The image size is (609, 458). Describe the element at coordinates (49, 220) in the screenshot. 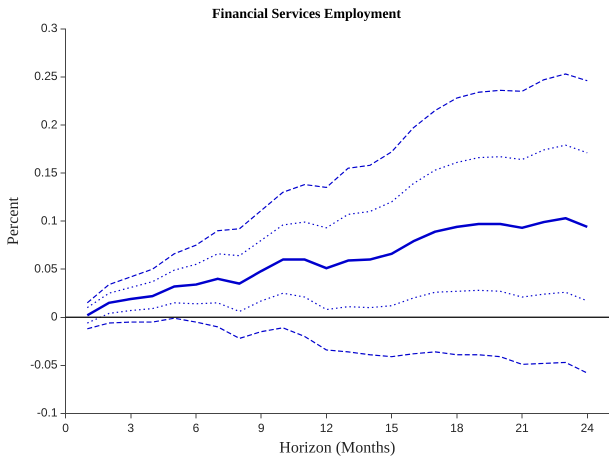

I see `y-tick-label: 0.1` at that location.